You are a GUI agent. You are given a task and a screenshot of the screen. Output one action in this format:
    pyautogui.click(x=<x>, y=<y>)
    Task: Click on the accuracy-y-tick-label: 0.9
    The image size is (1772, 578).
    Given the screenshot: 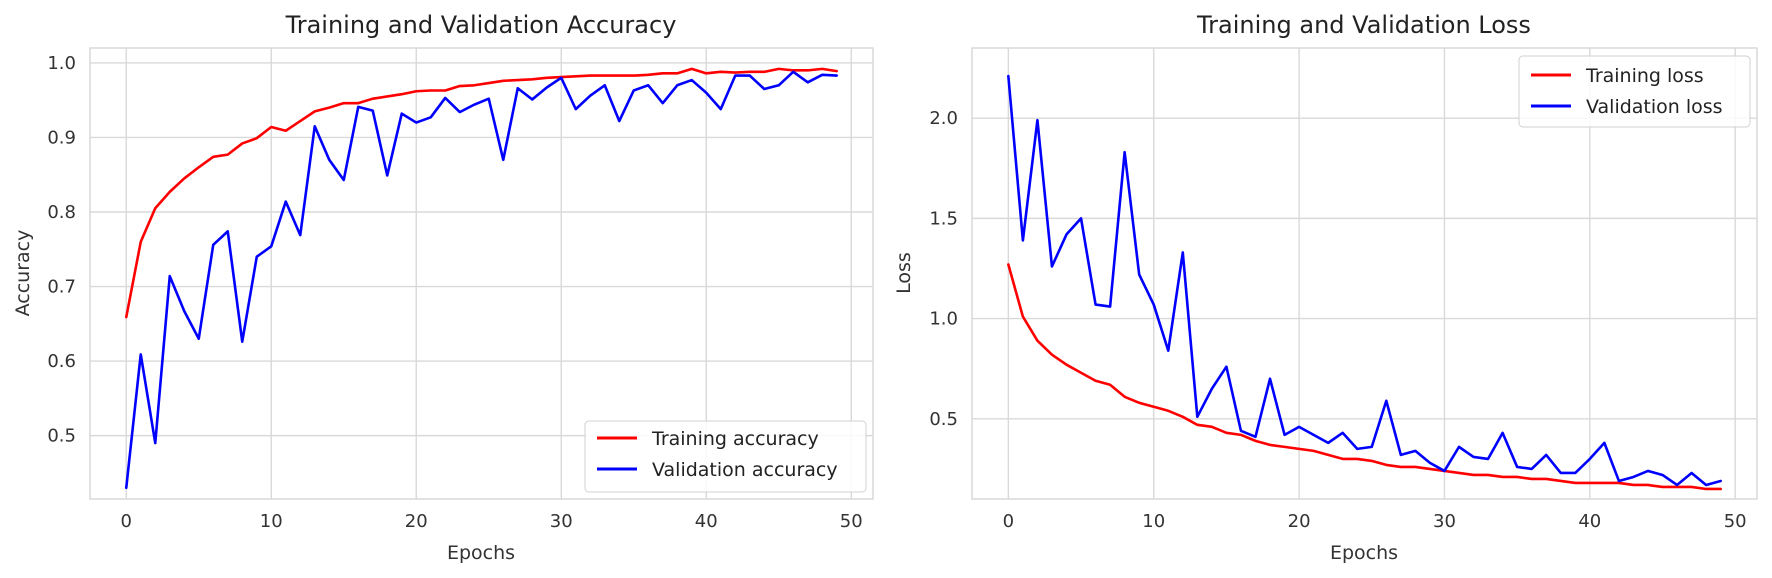 What is the action you would take?
    pyautogui.click(x=61, y=137)
    